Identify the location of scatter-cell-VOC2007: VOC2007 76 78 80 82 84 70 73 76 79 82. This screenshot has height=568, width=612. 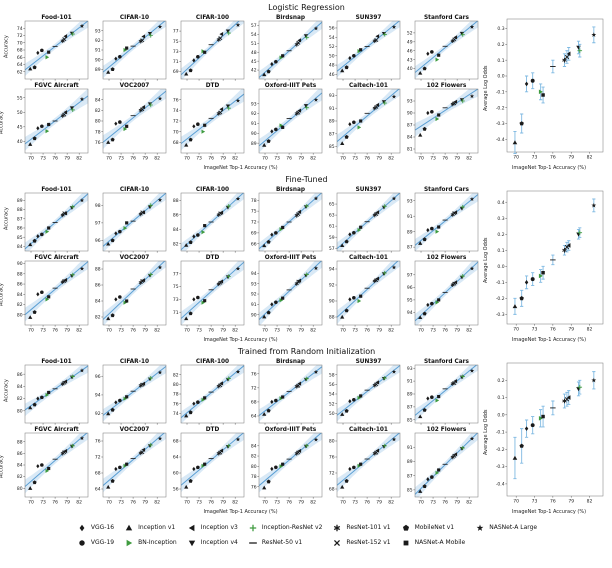
(129, 123).